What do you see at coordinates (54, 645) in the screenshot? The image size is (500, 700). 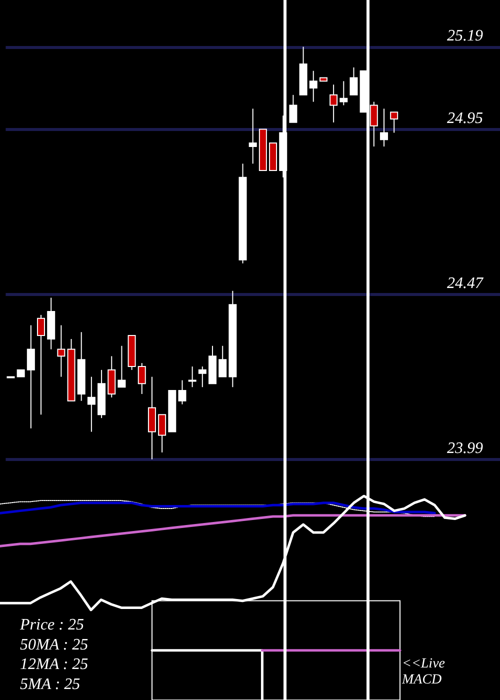 I see `text: 50MA : 25` at bounding box center [54, 645].